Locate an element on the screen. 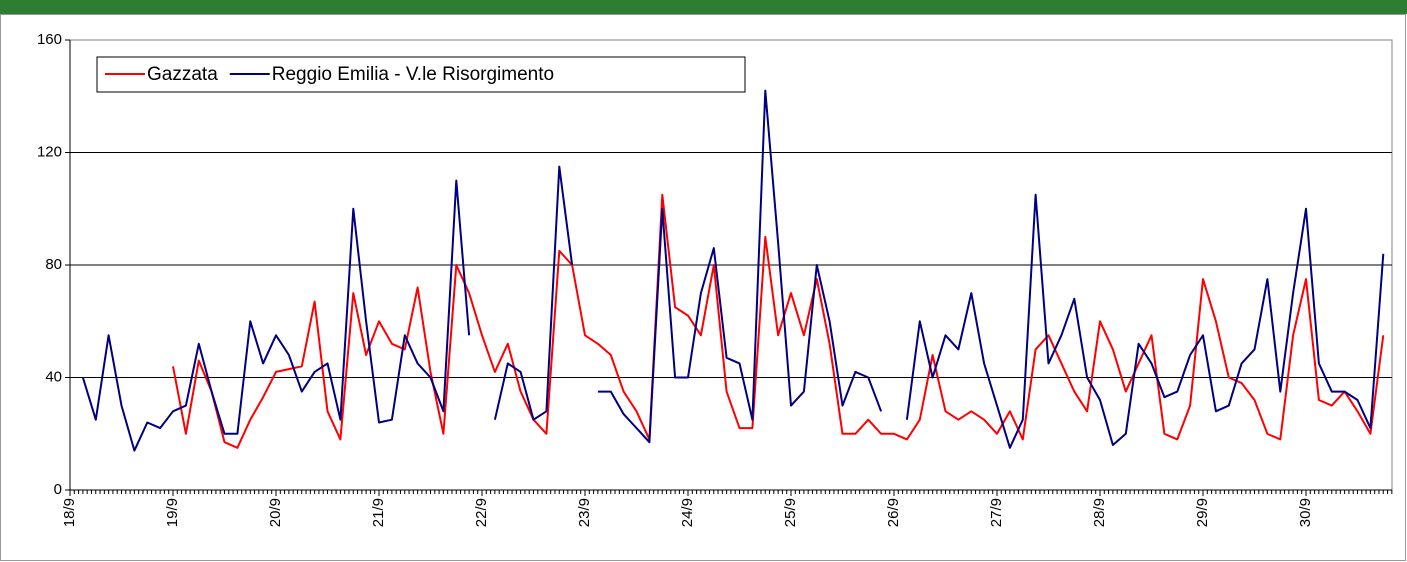  legend-box is located at coordinates (421, 74).